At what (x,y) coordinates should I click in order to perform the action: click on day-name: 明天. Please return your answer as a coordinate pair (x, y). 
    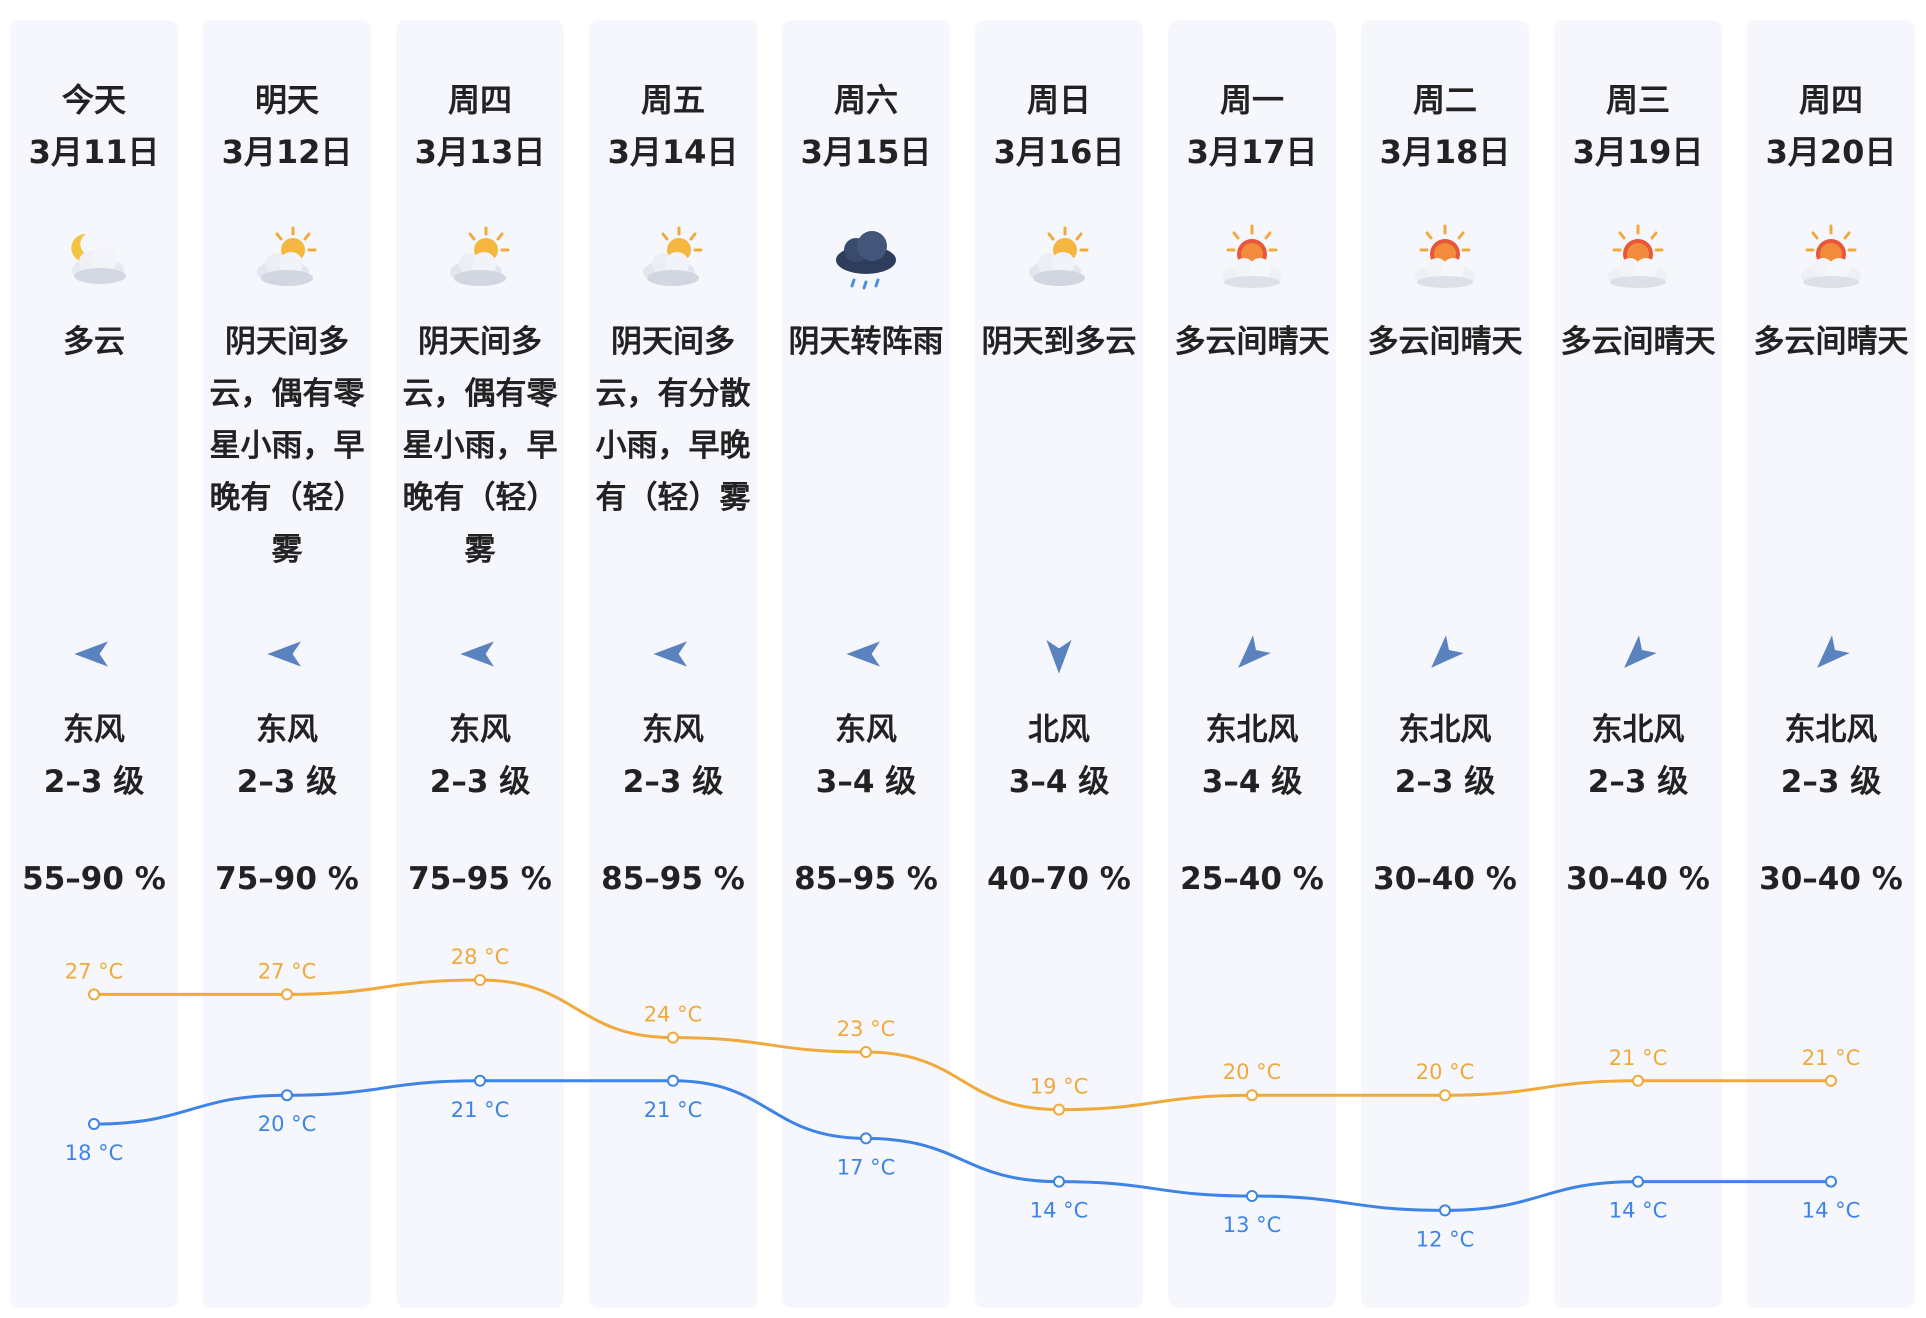
    Looking at the image, I should click on (286, 100).